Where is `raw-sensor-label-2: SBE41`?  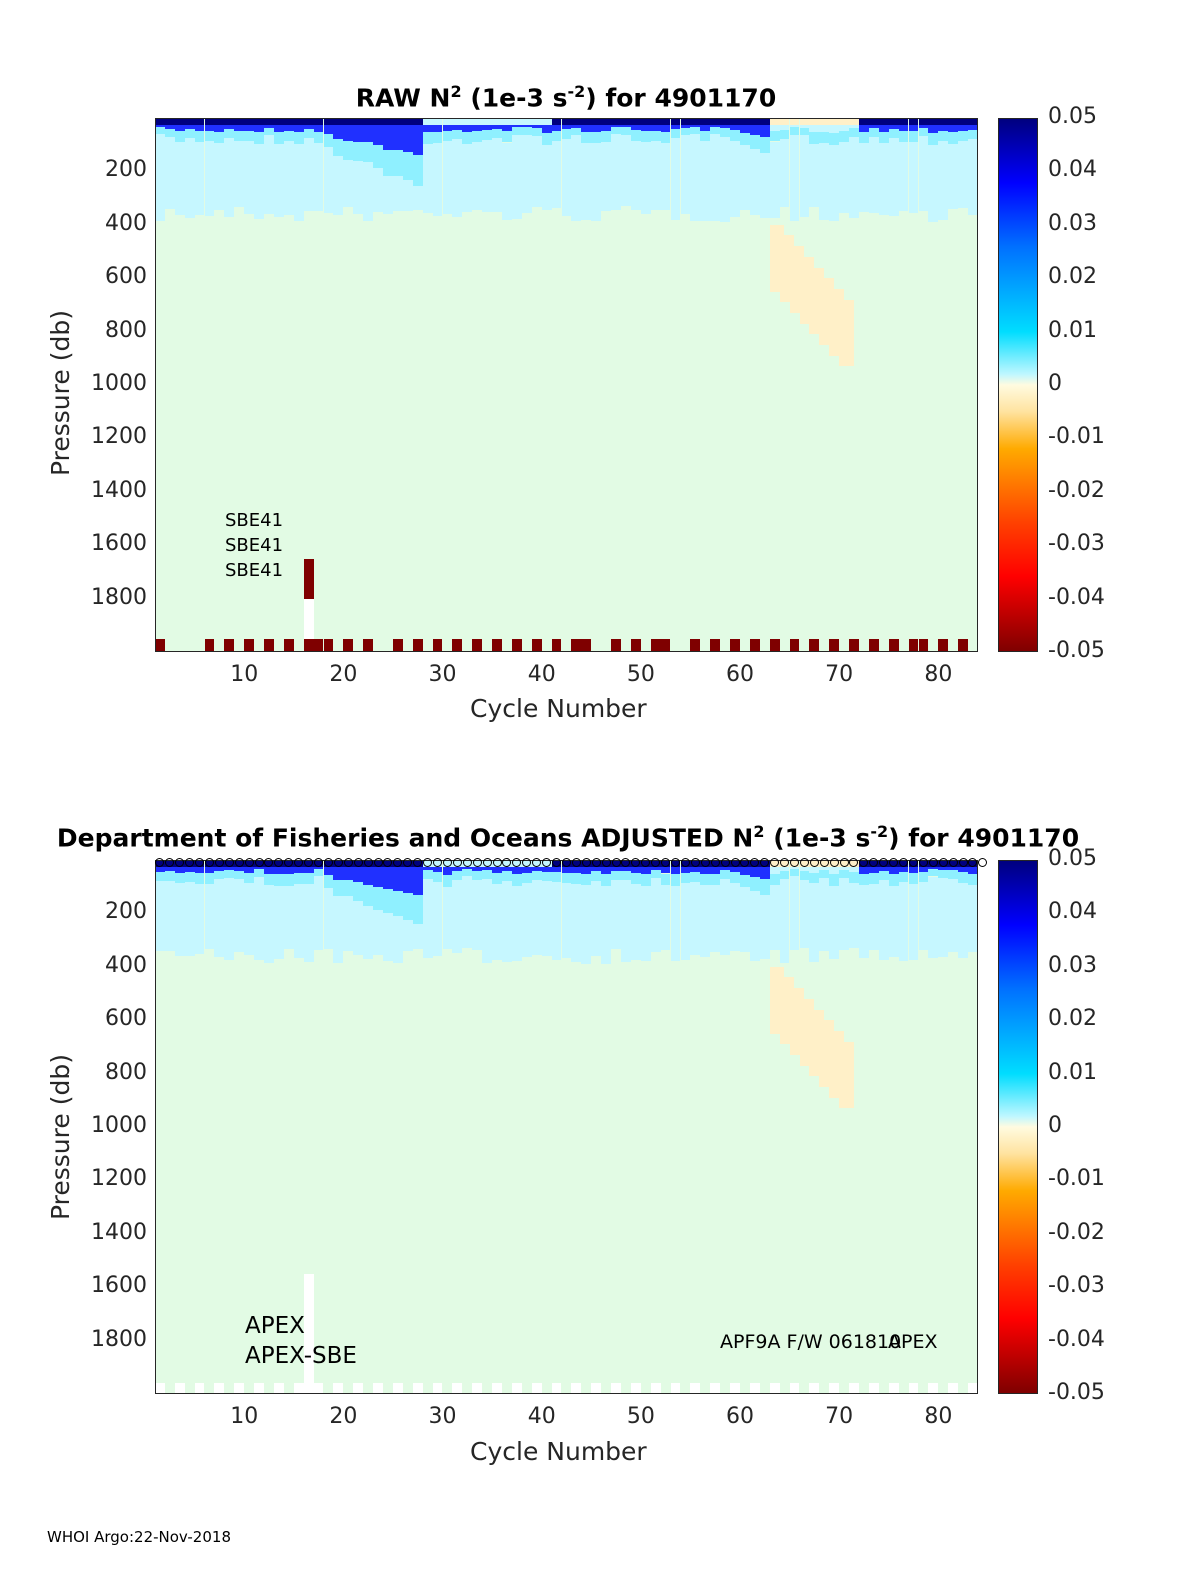 raw-sensor-label-2: SBE41 is located at coordinates (254, 545).